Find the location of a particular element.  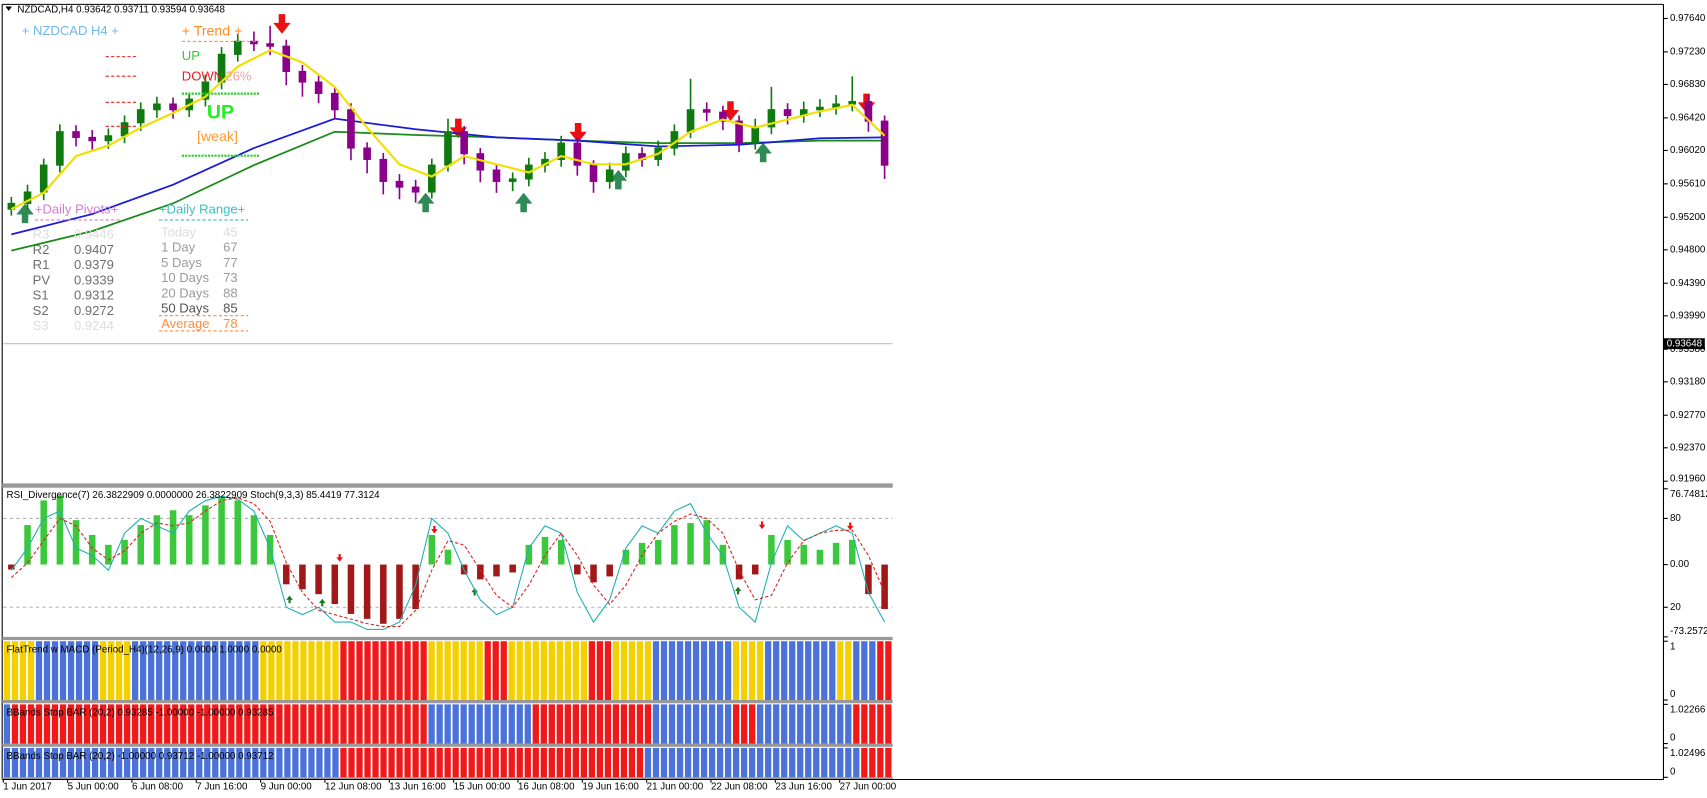

trend-percent: 26% is located at coordinates (238, 76).